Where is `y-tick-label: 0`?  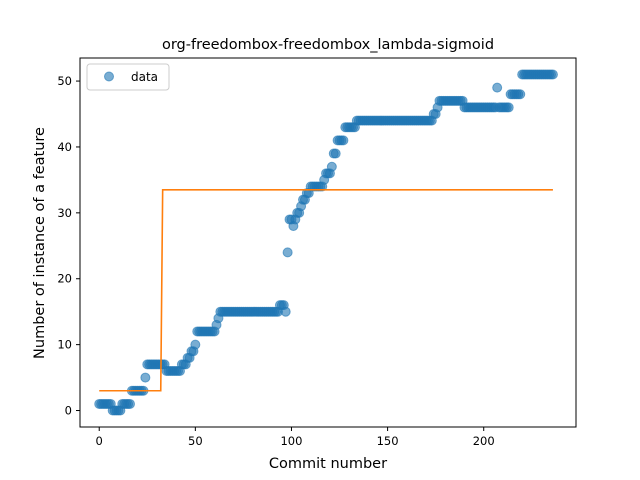
y-tick-label: 0 is located at coordinates (68, 411).